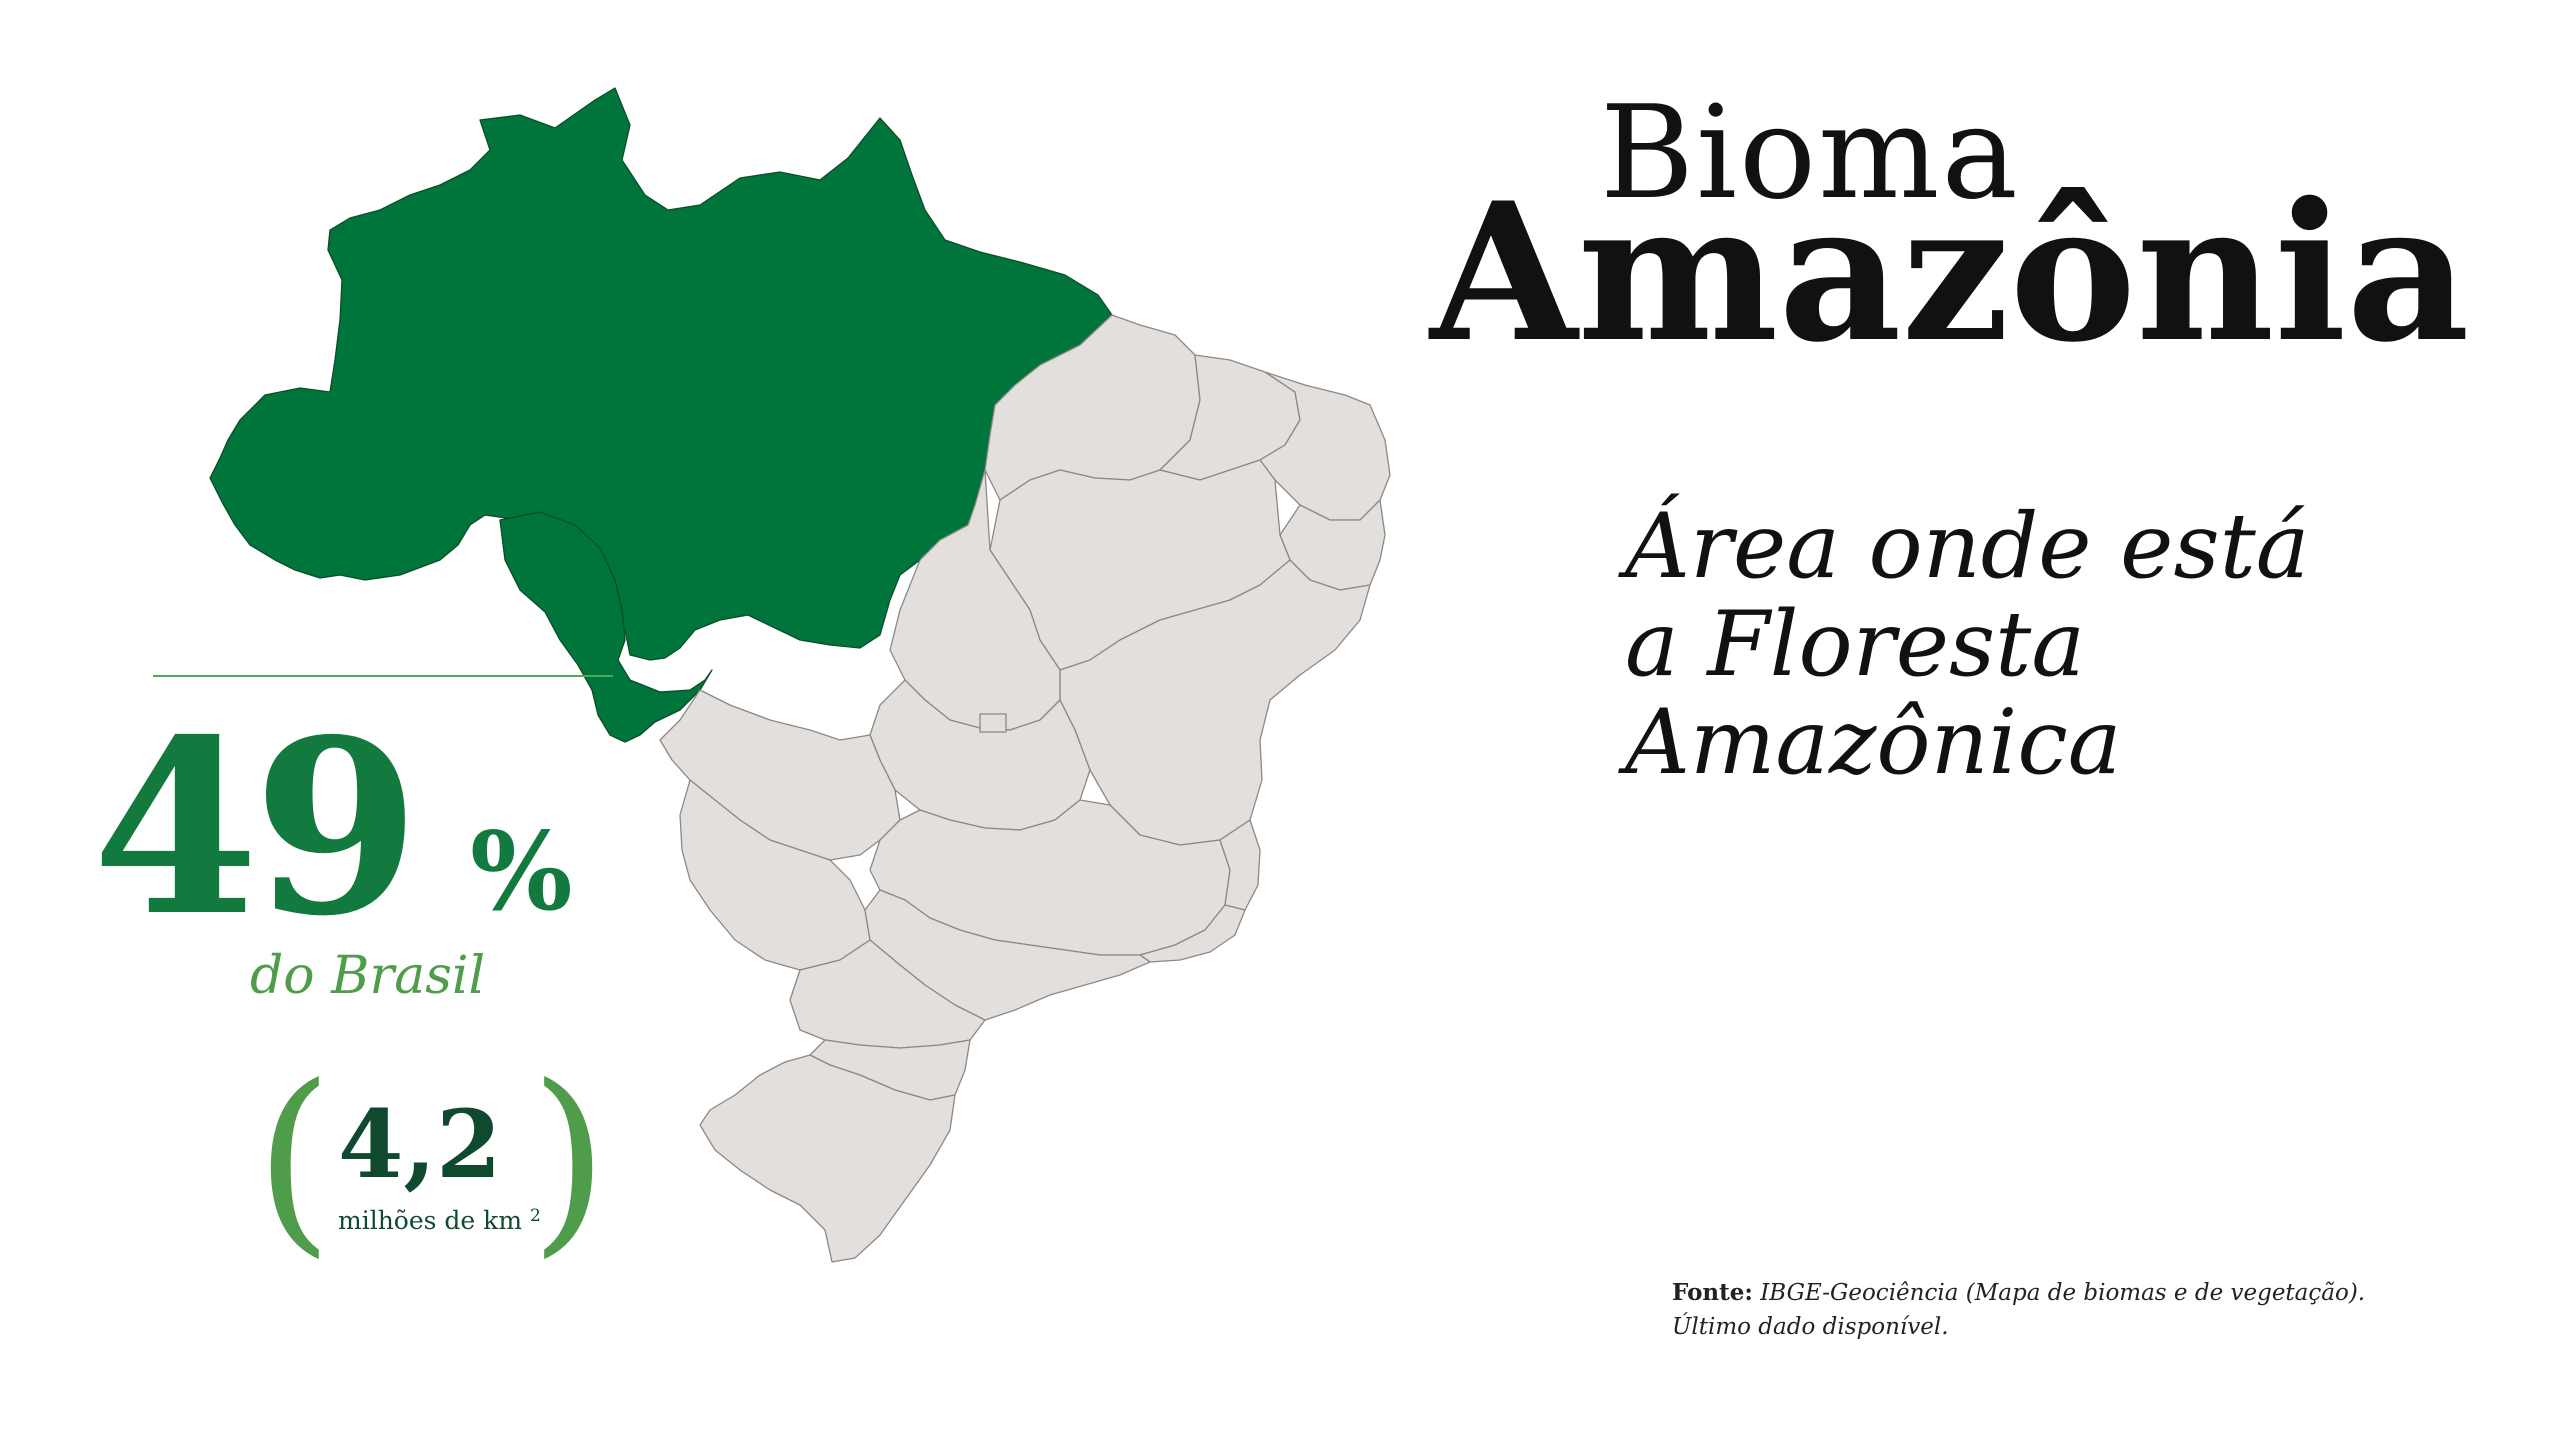 This screenshot has width=2560, height=1440. I want to click on area-open-parenthesis: (, so click(294, 1159).